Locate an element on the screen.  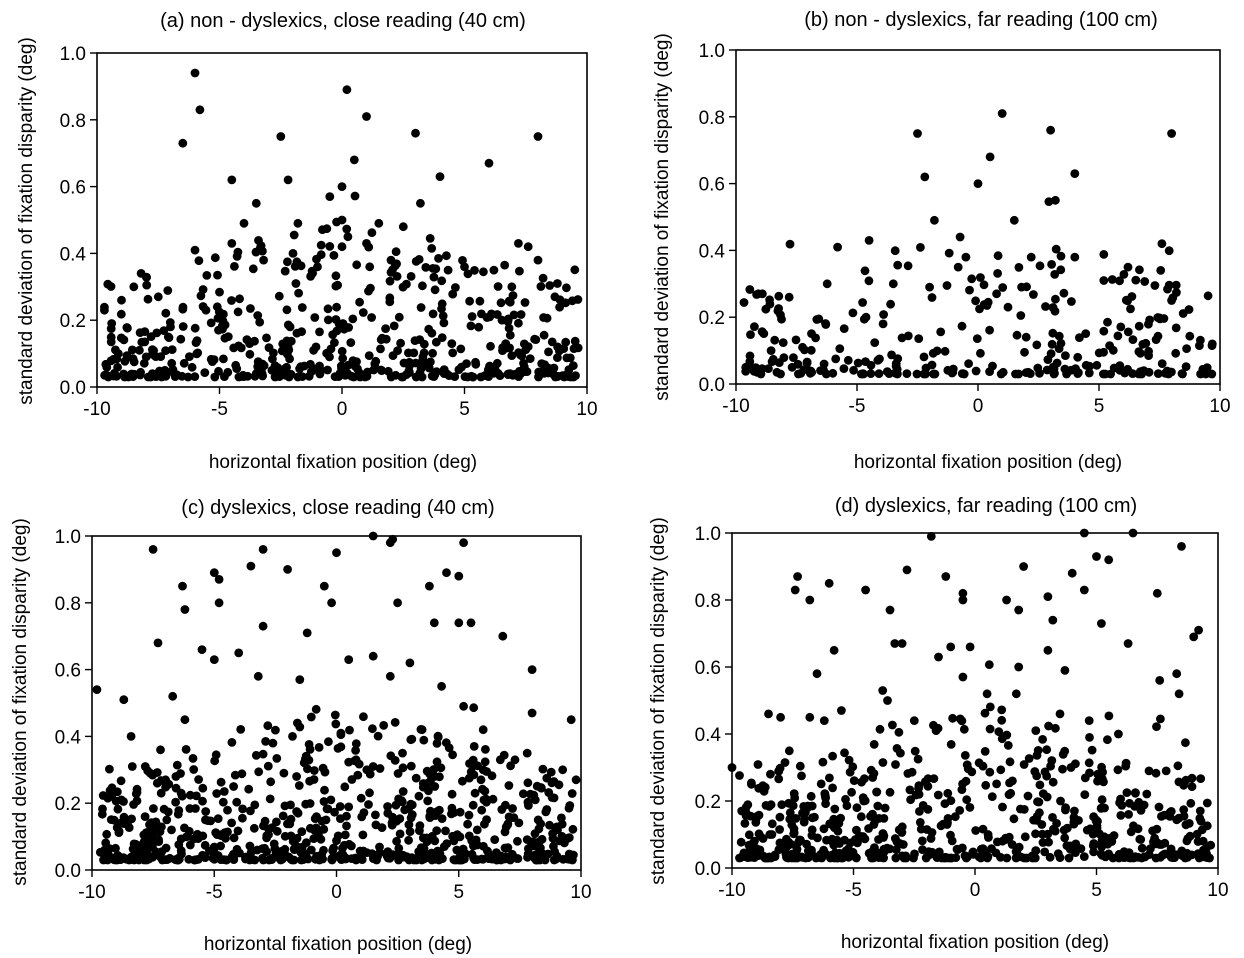
x-tick-label: 0 is located at coordinates (975, 890).